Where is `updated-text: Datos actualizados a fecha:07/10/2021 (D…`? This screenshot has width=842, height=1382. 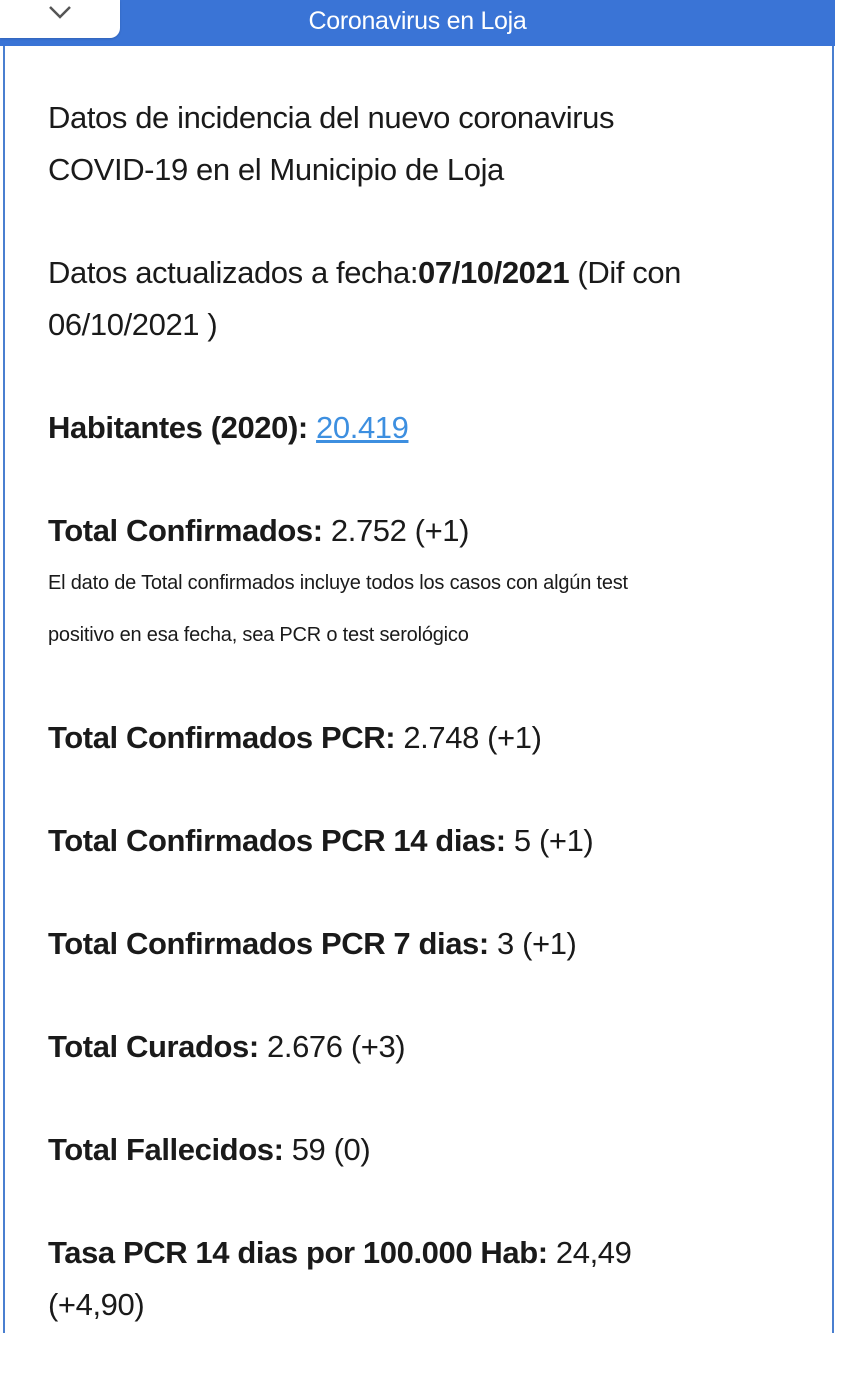
updated-text: Datos actualizados a fecha:07/10/2021 (D… is located at coordinates (365, 298).